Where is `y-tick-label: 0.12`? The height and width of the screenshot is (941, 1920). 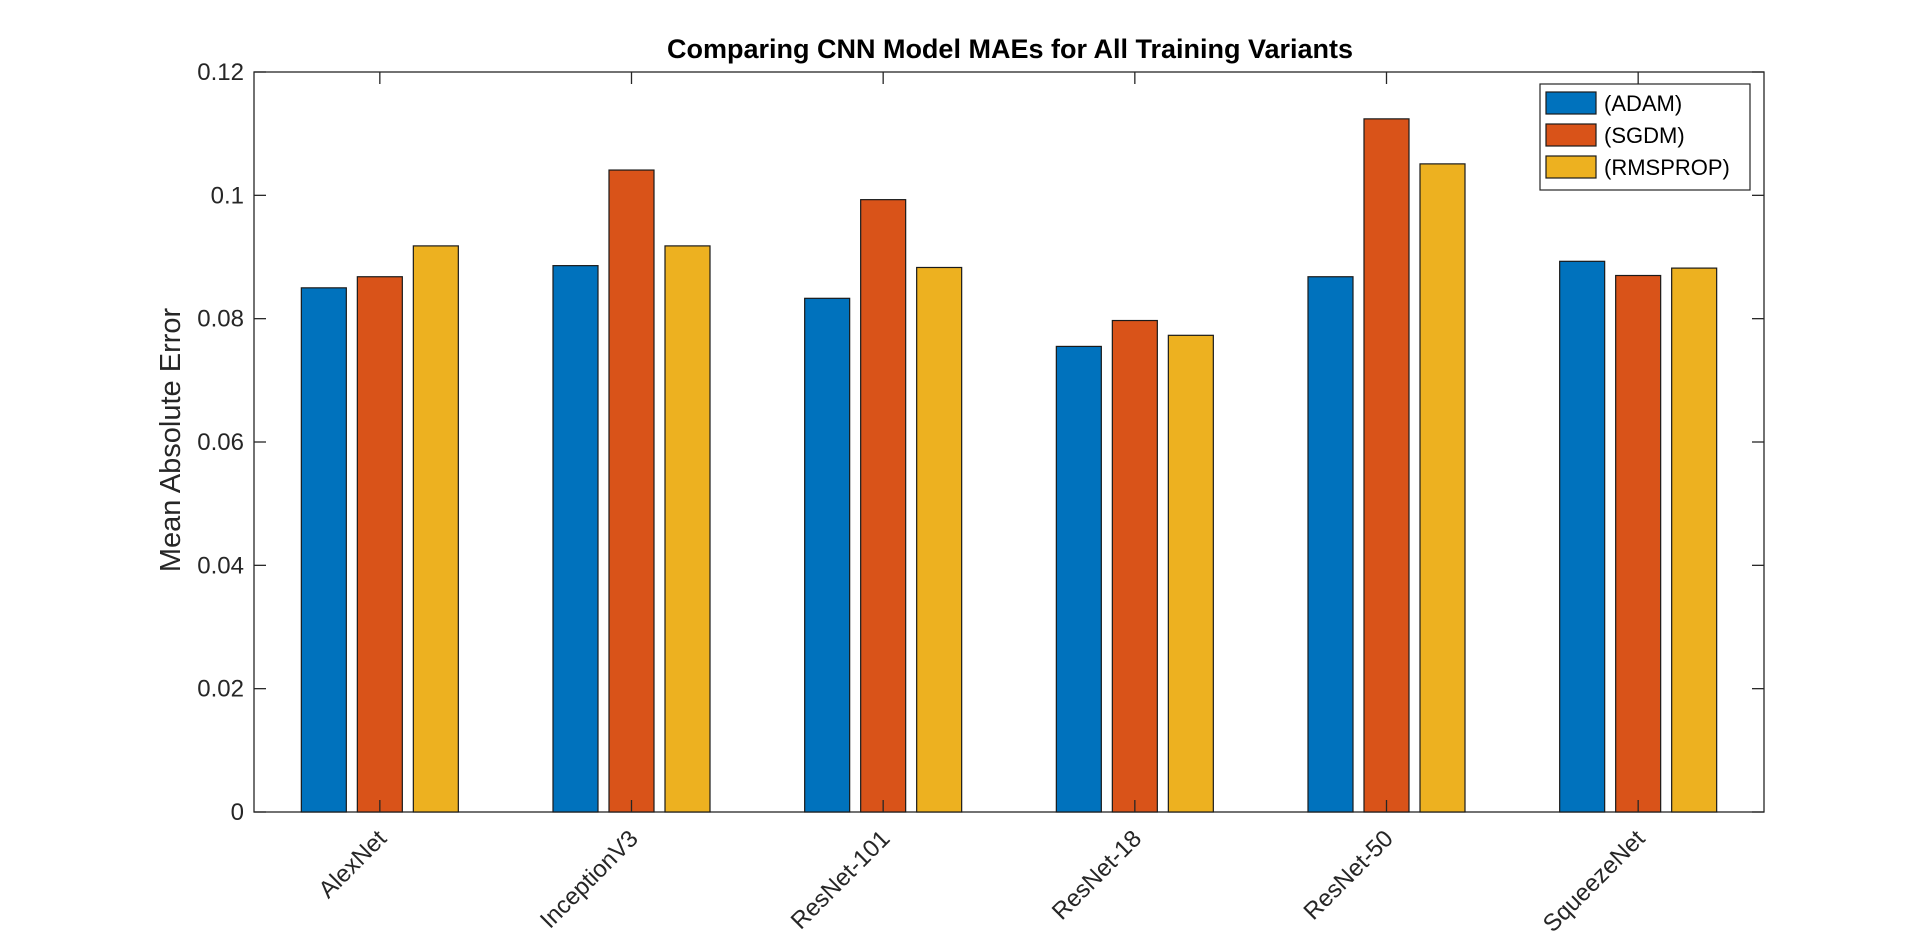 y-tick-label: 0.12 is located at coordinates (220, 72).